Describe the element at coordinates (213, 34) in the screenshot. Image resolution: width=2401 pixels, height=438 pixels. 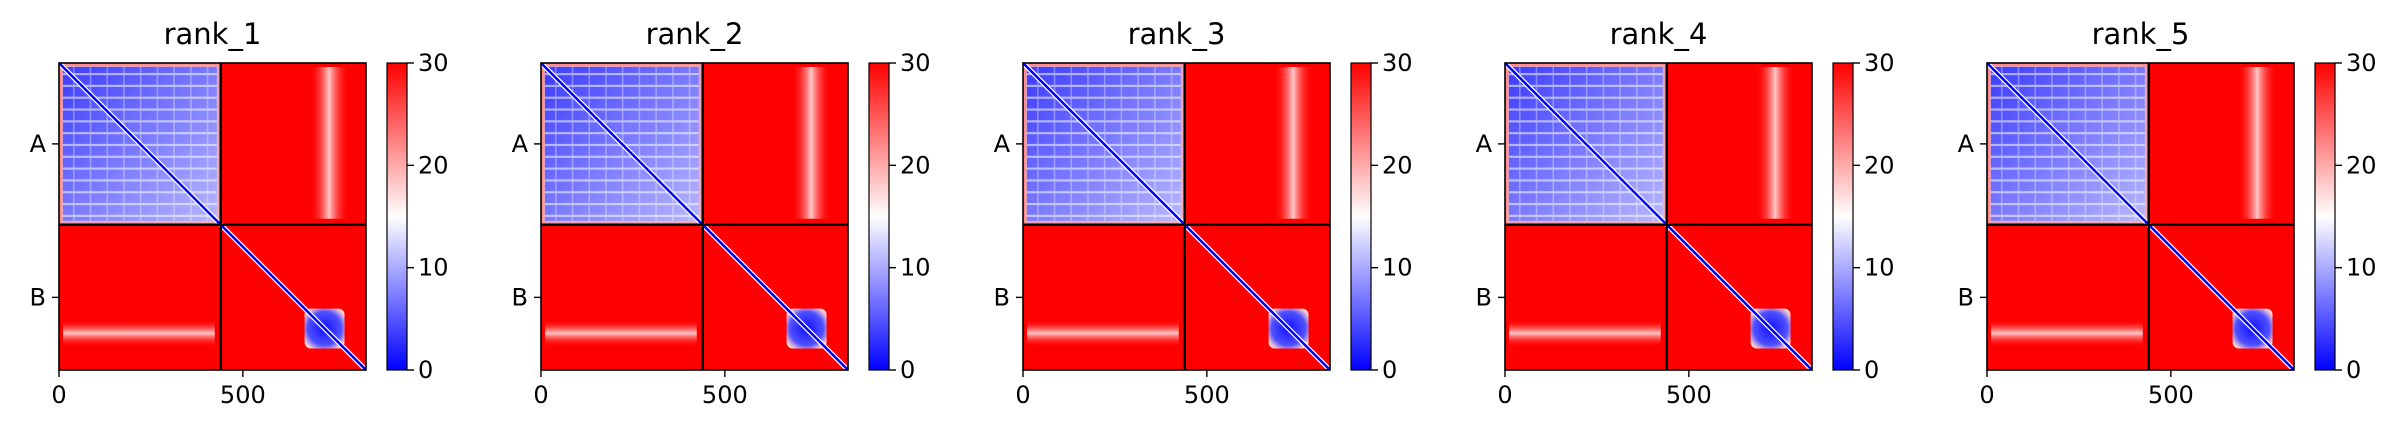
I see `panel-title: rank_1` at that location.